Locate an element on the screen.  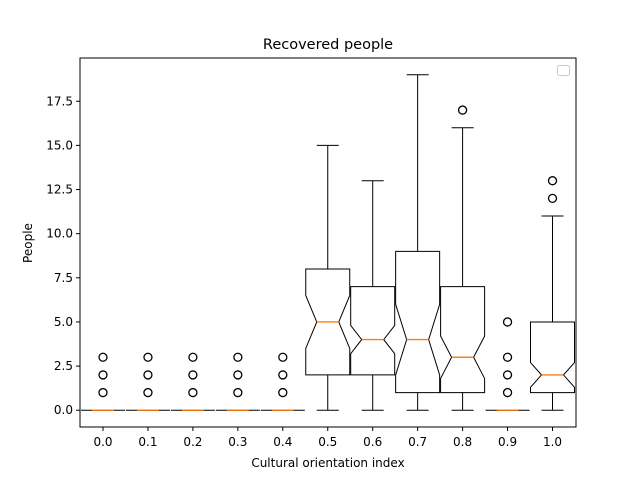
y-tick-label: 5.0 is located at coordinates (63, 322).